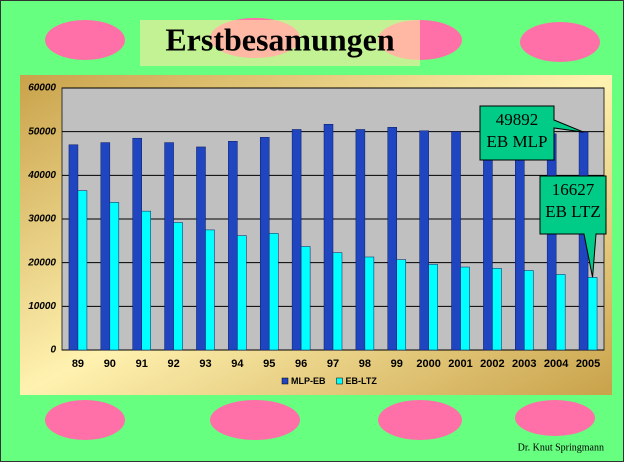  I want to click on x-tick-label: 96, so click(301, 364).